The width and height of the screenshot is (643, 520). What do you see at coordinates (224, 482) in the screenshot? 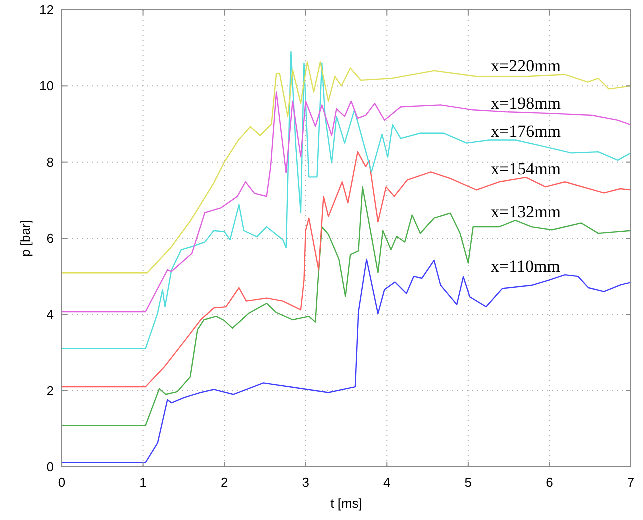
I see `x-tick-label: 2` at bounding box center [224, 482].